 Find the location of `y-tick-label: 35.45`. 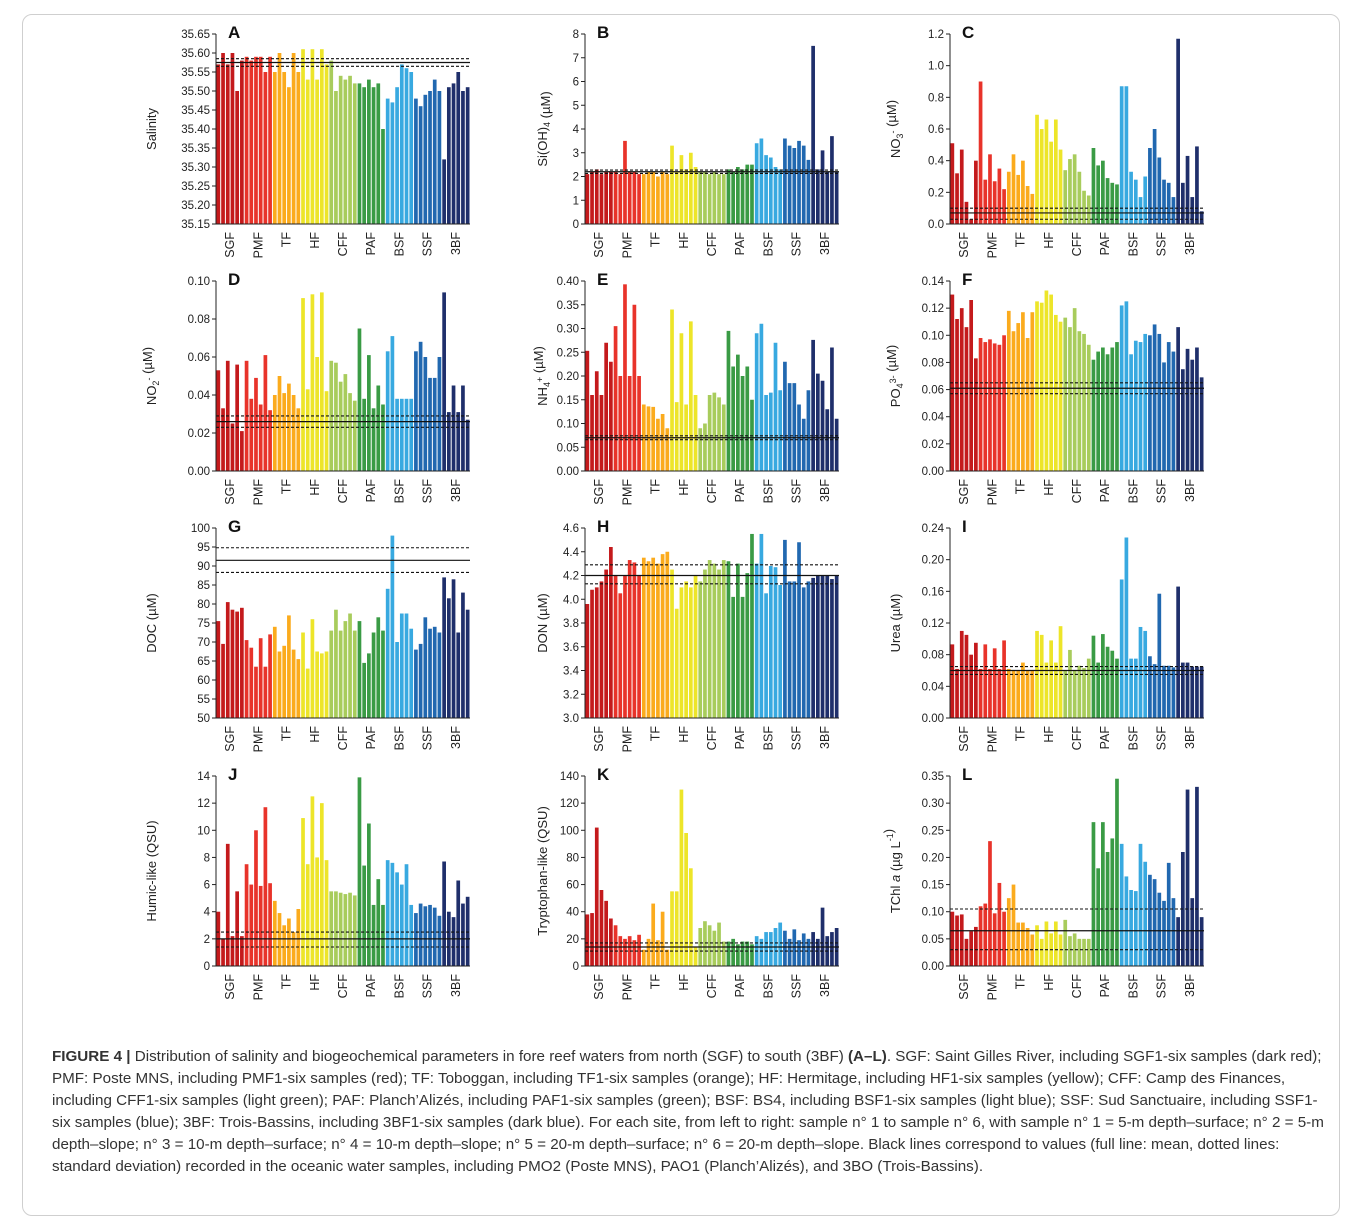

y-tick-label: 35.45 is located at coordinates (195, 111).